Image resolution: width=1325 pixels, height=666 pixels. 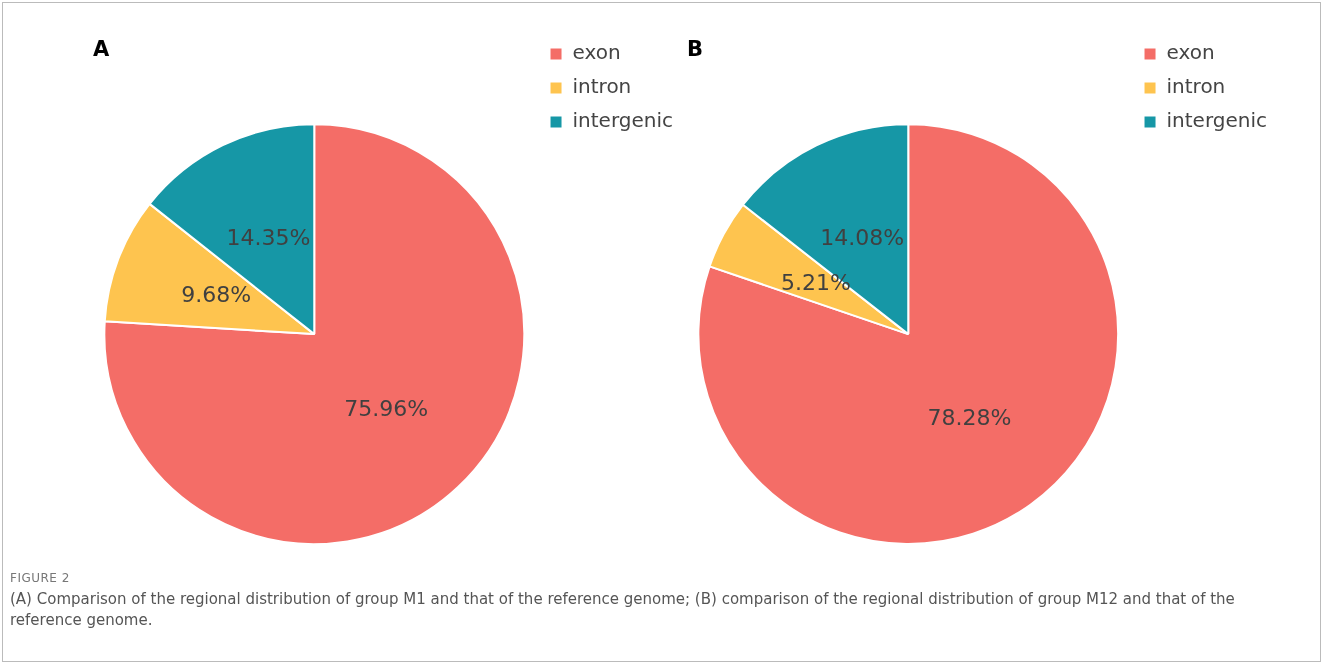 I want to click on text: (A) Comparison of the regional distribution of group M1 and that of the reference genome; (B) comparison of the regional distribution of group M12 and that of the reference genome., so click(x=623, y=610).